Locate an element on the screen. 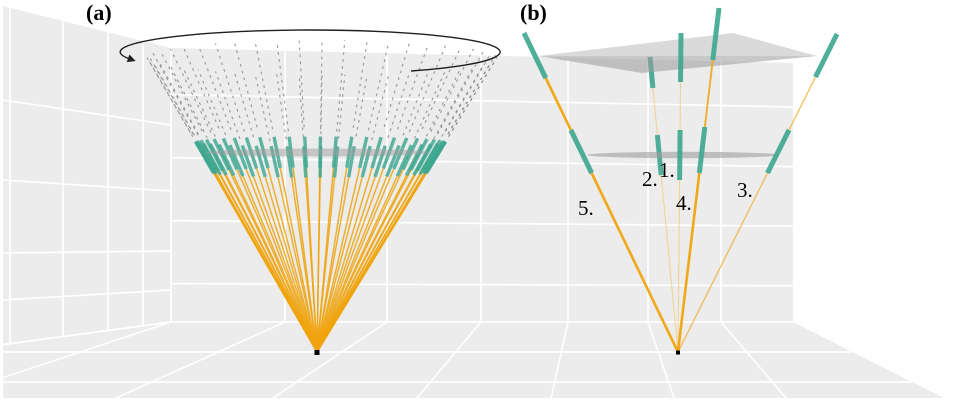  ray-label-3: 3. is located at coordinates (745, 190).